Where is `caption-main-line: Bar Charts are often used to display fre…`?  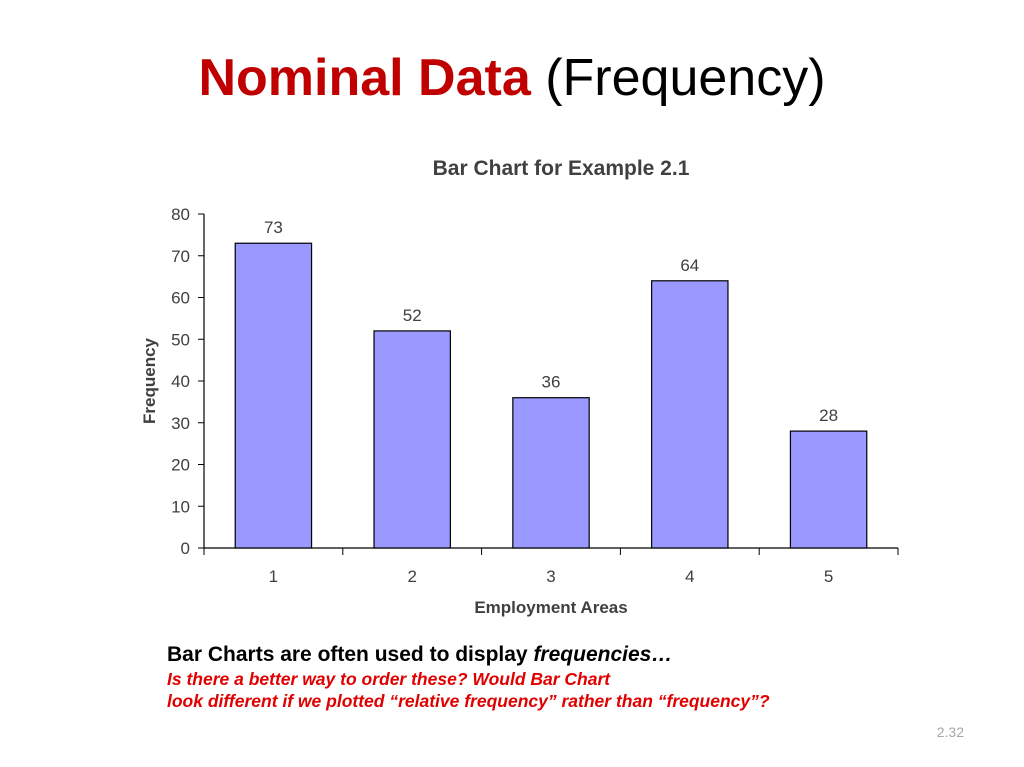 caption-main-line: Bar Charts are often used to display fre… is located at coordinates (547, 655).